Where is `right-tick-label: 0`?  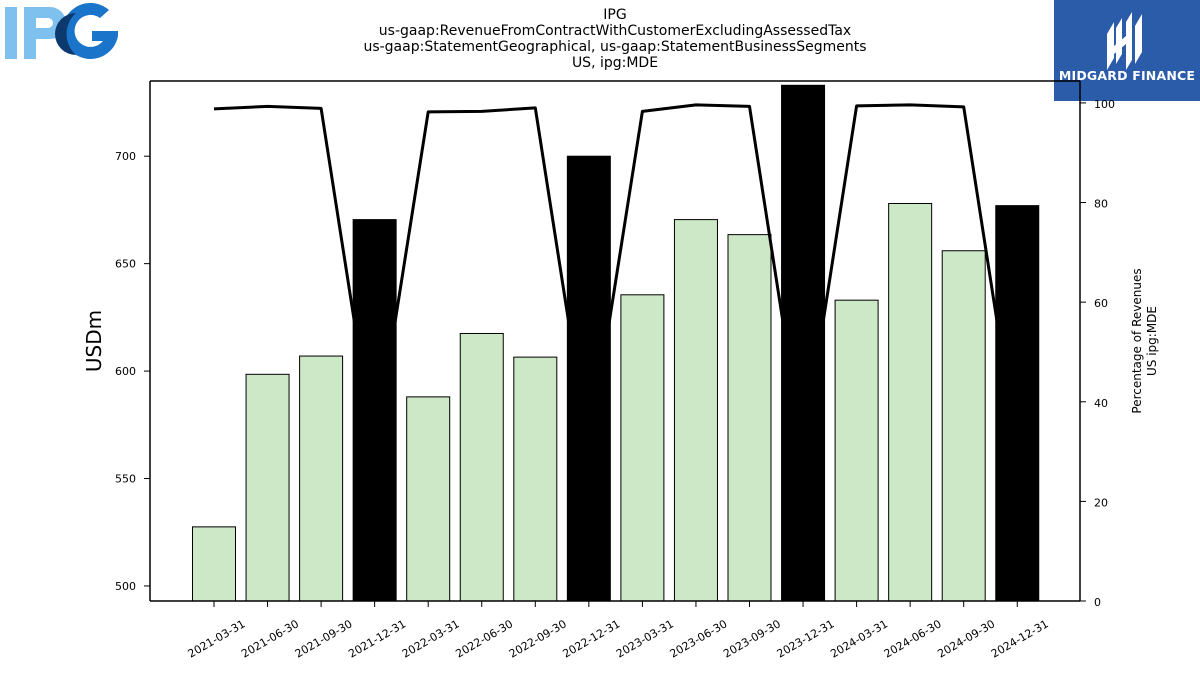 right-tick-label: 0 is located at coordinates (1097, 602).